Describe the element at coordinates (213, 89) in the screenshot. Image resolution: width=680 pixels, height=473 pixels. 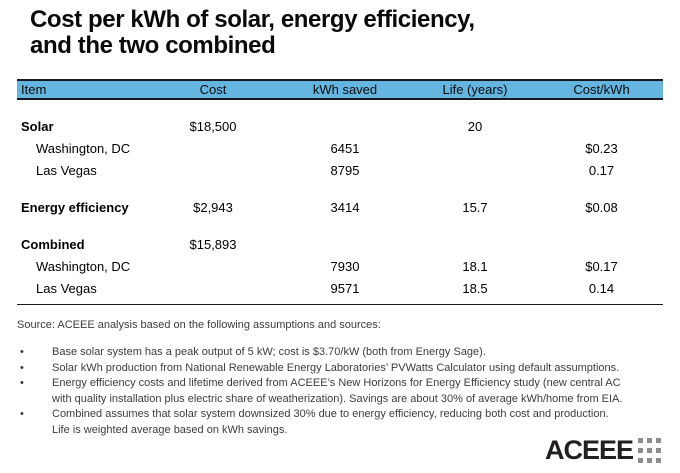
I see `column-header: Cost` at that location.